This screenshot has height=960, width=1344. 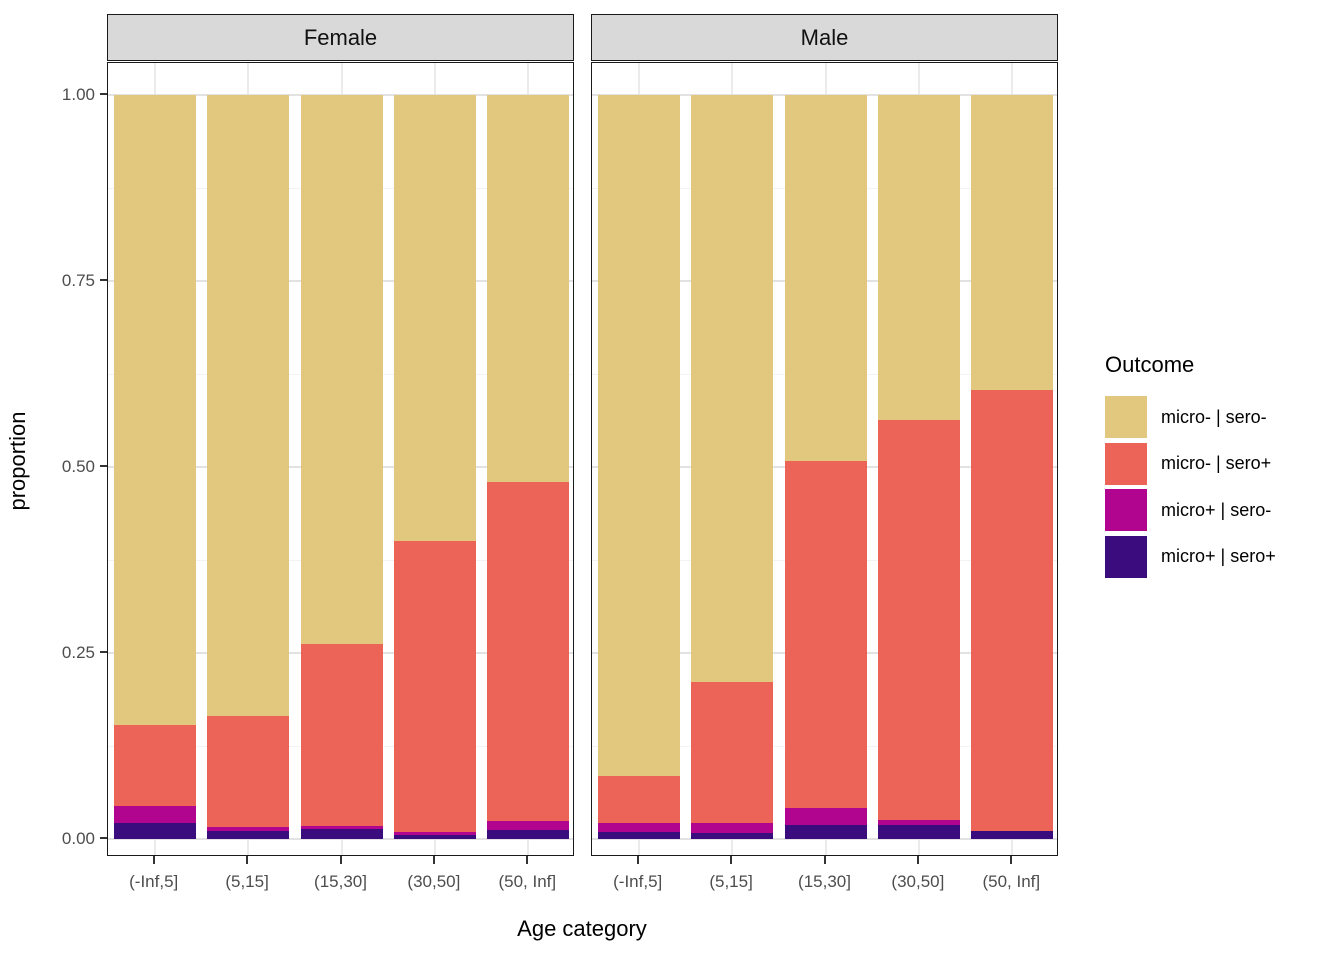 I want to click on facet-strip: Male, so click(x=824, y=37).